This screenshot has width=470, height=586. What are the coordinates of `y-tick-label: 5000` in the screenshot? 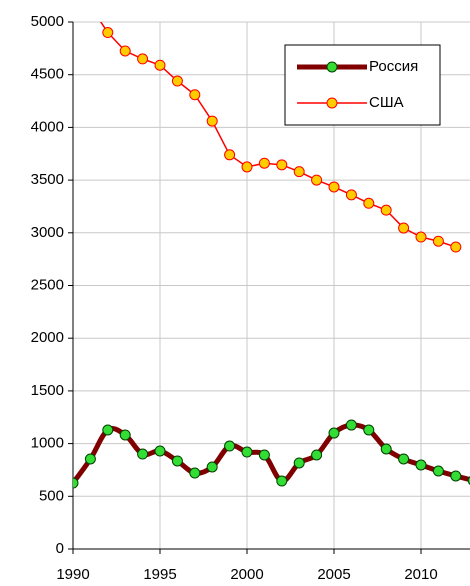 It's located at (47, 21).